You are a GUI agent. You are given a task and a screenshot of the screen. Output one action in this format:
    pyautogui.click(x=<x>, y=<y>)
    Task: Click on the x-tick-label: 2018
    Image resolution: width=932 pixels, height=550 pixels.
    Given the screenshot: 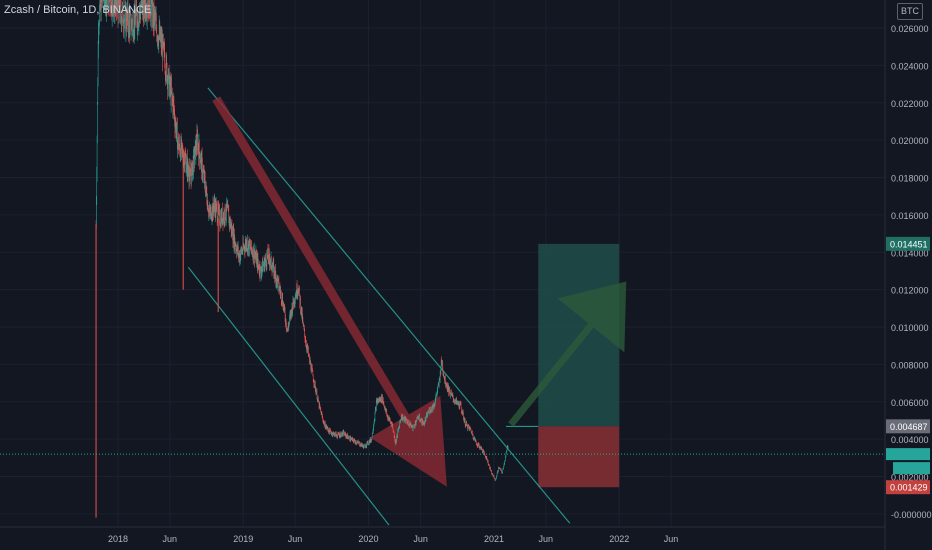 What is the action you would take?
    pyautogui.click(x=118, y=539)
    